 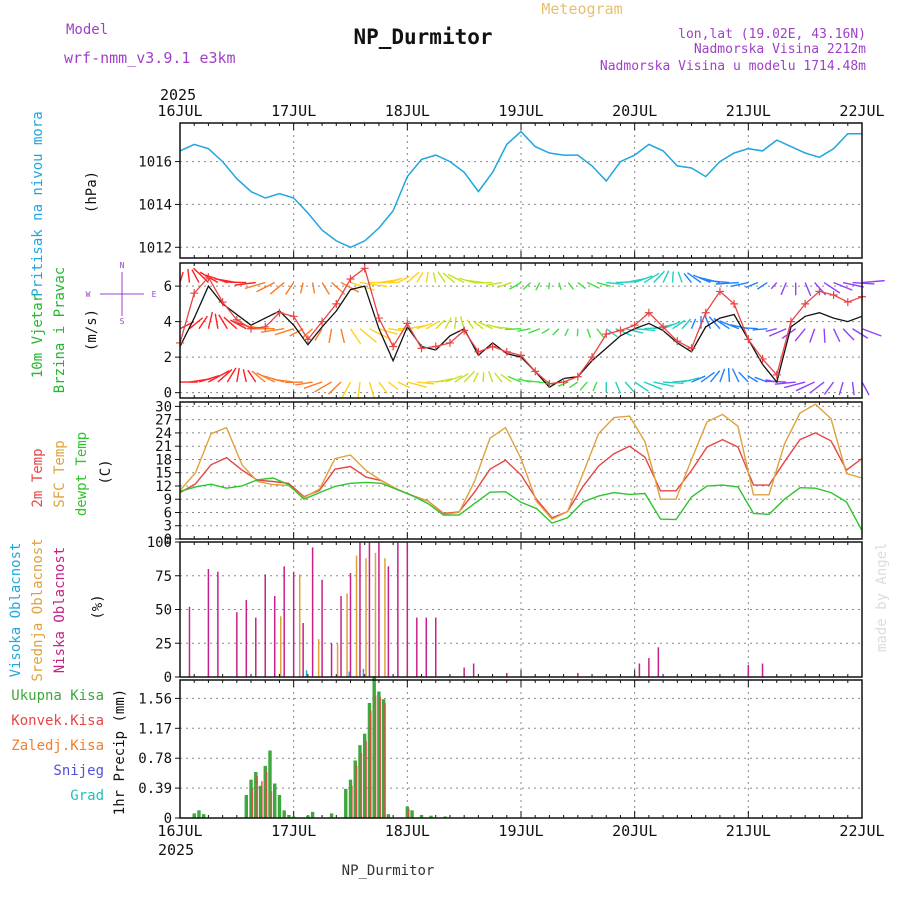 What do you see at coordinates (168, 323) in the screenshot?
I see `y-tick-label: 4` at bounding box center [168, 323].